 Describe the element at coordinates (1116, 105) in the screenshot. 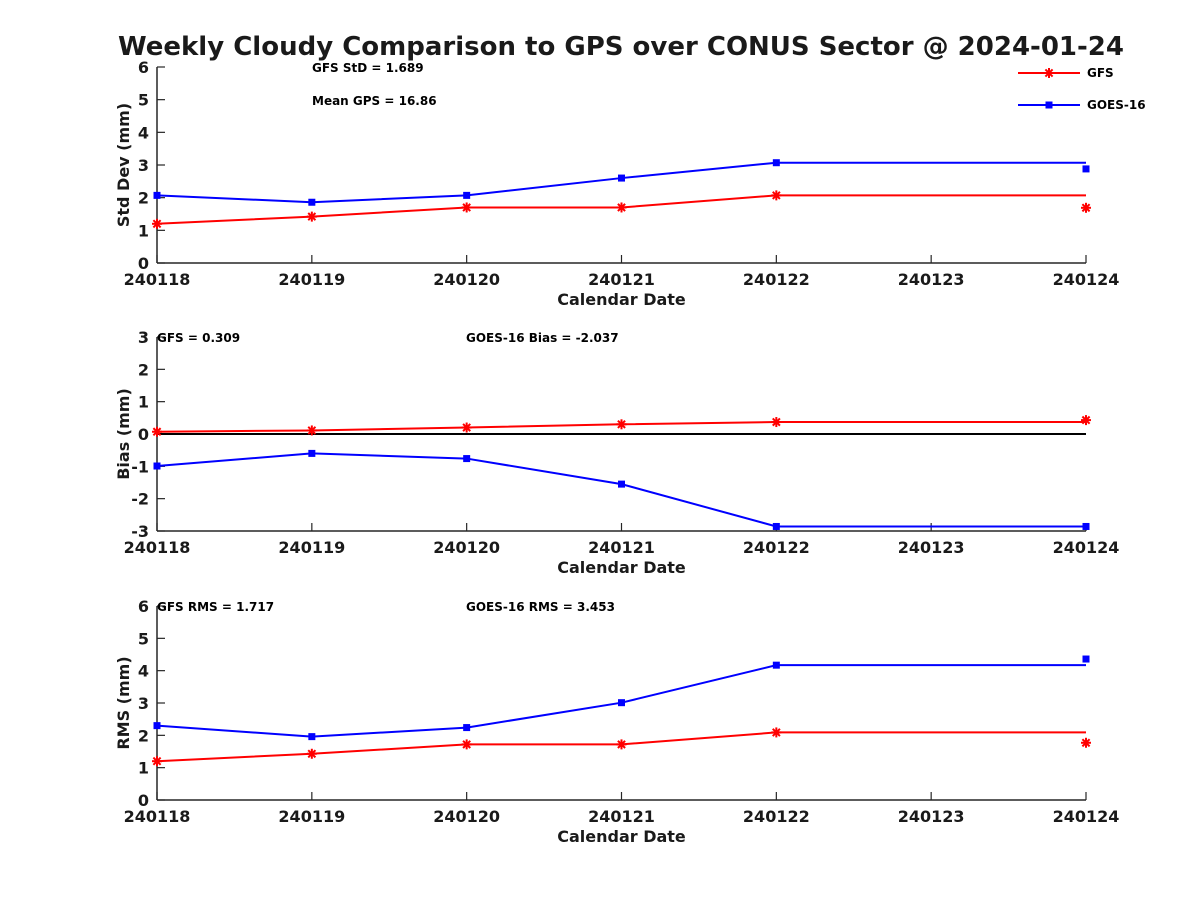

I see `legend-label: GOES-16` at that location.